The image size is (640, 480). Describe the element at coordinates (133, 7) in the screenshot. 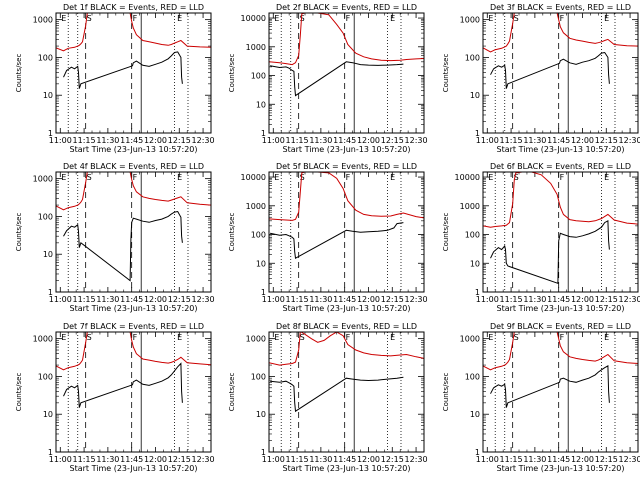

I see `panel-title: Det 1f BLACK = Events, RED = LLD` at that location.